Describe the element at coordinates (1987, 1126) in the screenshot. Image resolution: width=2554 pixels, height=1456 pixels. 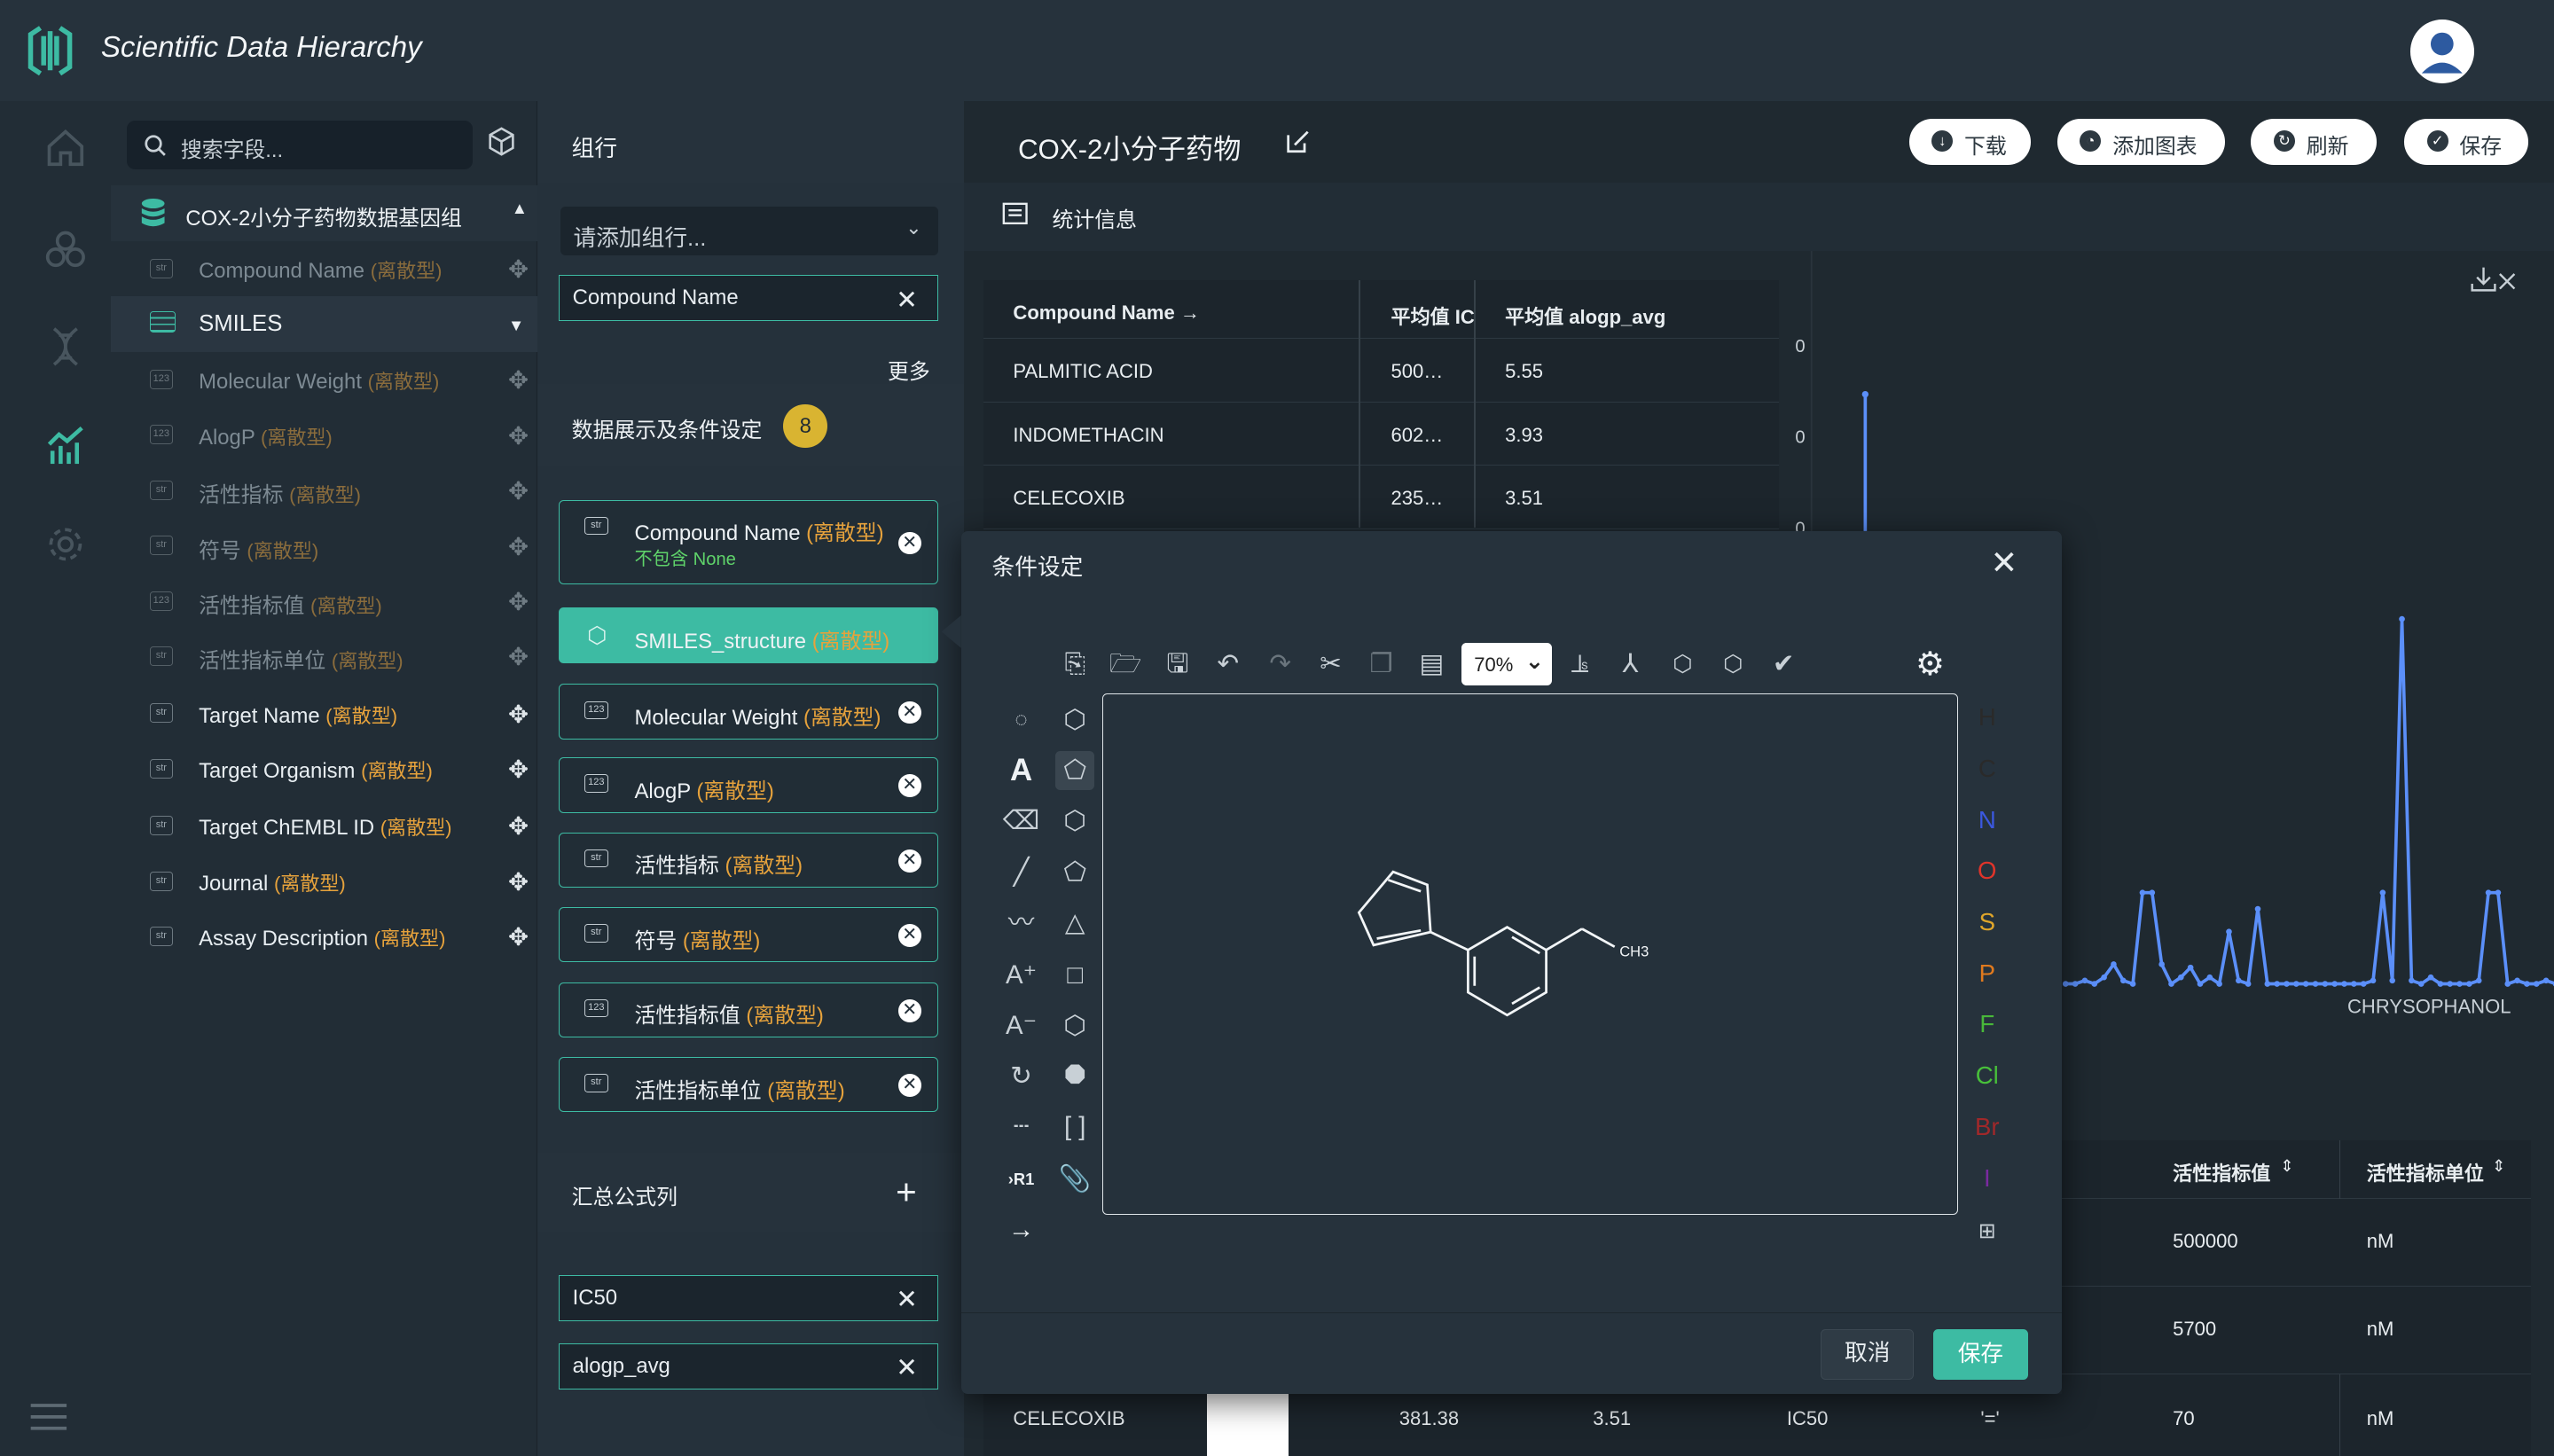
I see `element-br-button: Br` at that location.